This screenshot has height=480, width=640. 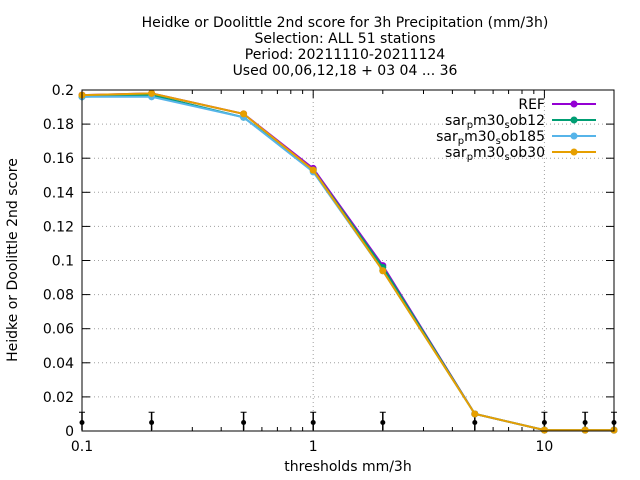 I want to click on y-tick-label: 0.2, so click(x=63, y=91).